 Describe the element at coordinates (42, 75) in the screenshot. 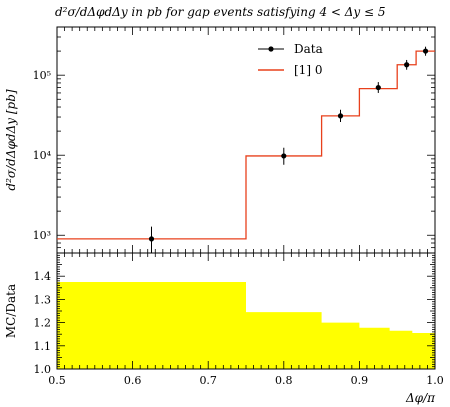

I see `main-y-tick-label: 10⁵` at that location.